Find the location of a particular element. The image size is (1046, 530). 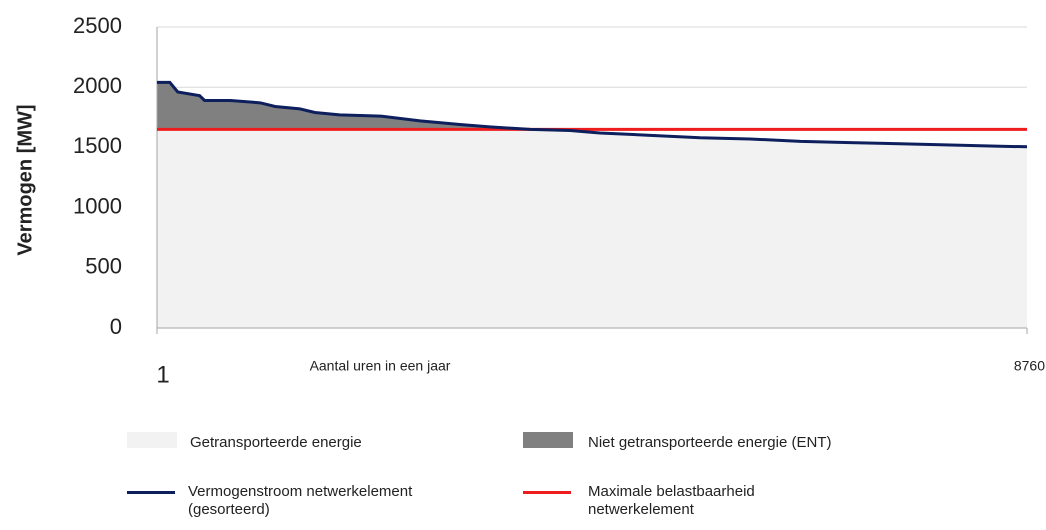

y-tick-label: 1000 is located at coordinates (97, 205).